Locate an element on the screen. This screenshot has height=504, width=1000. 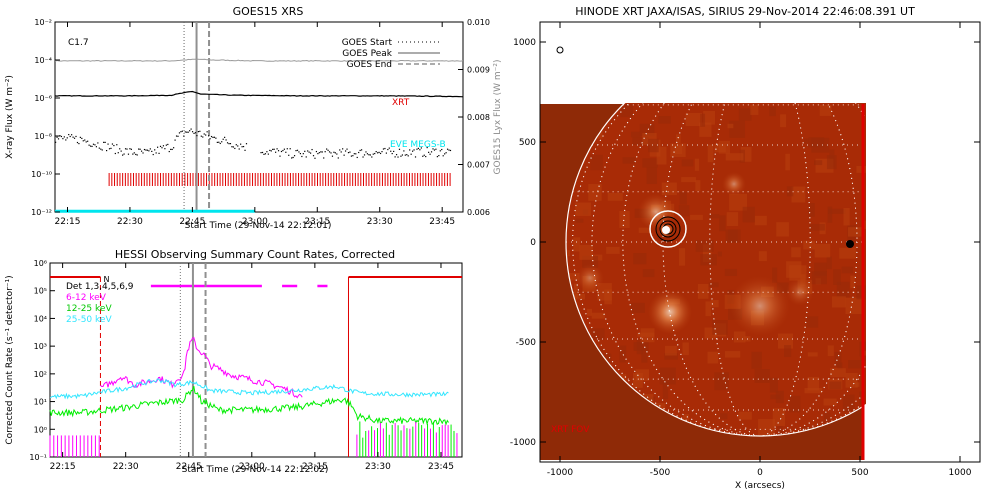
hessi-y-tick-label: 10⁰ is located at coordinates (40, 429).